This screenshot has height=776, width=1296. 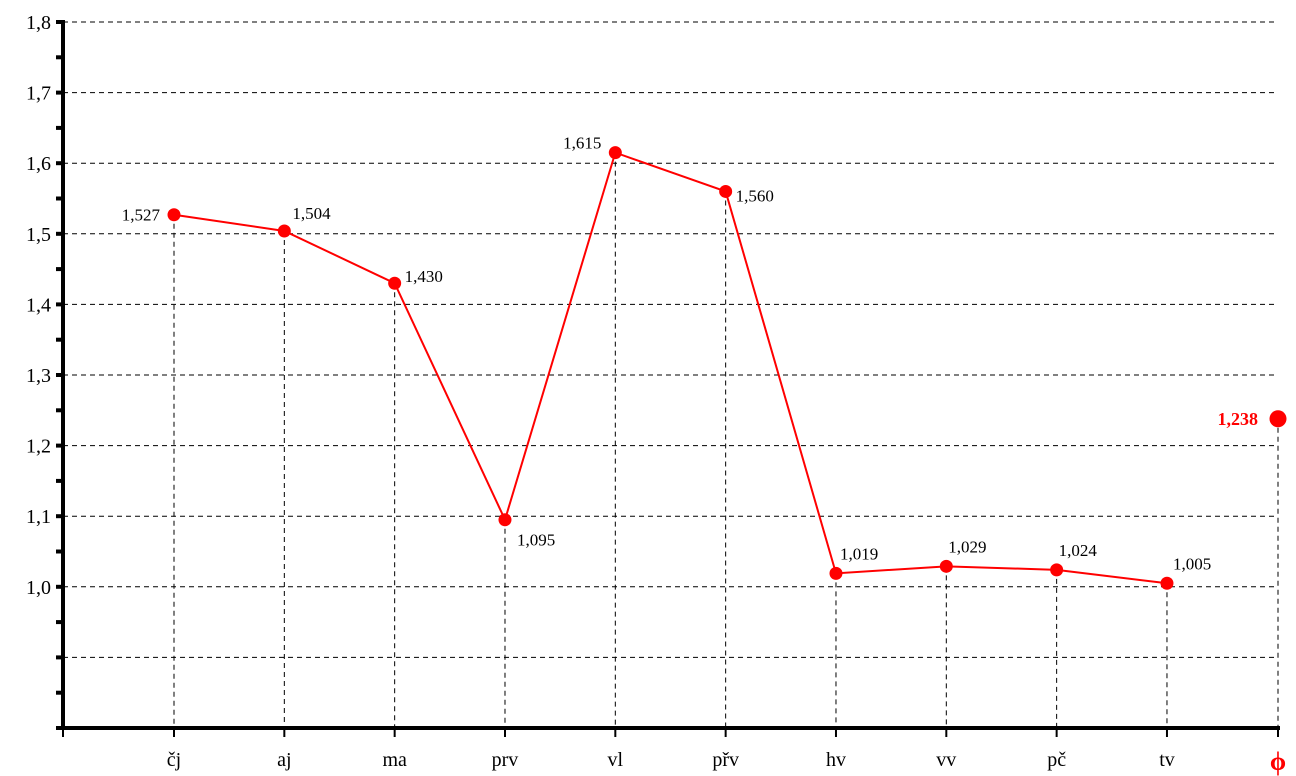 What do you see at coordinates (38, 305) in the screenshot?
I see `y-tick-label: 1,4` at bounding box center [38, 305].